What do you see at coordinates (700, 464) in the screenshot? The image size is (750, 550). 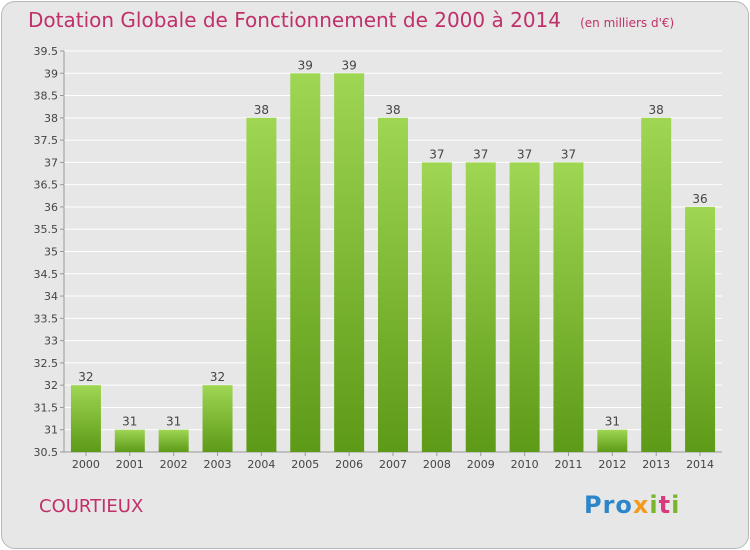 I see `x-tick-label: 2014` at bounding box center [700, 464].